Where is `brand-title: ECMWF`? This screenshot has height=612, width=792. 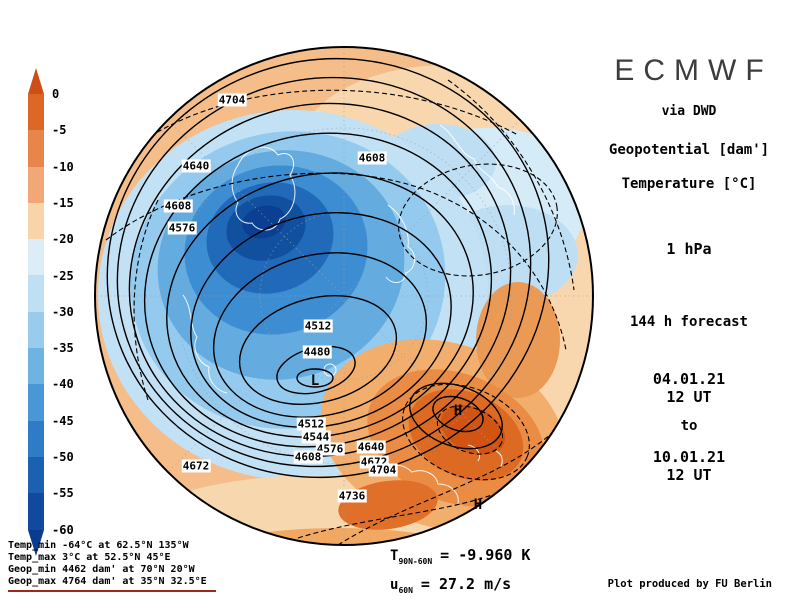 brand-title: ECMWF is located at coordinates (693, 70).